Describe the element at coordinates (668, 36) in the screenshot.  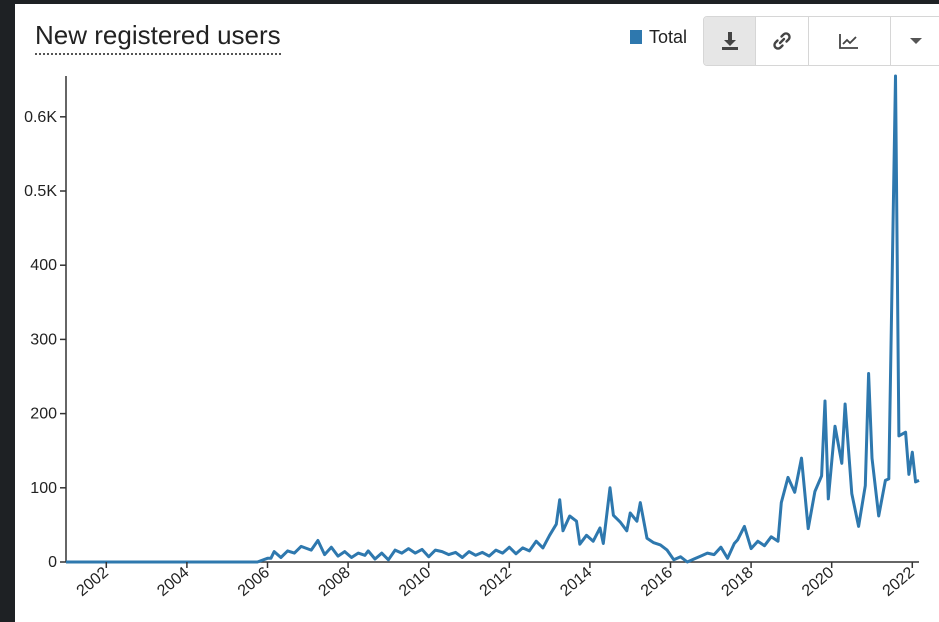
I see `legend-label-total: Total` at that location.